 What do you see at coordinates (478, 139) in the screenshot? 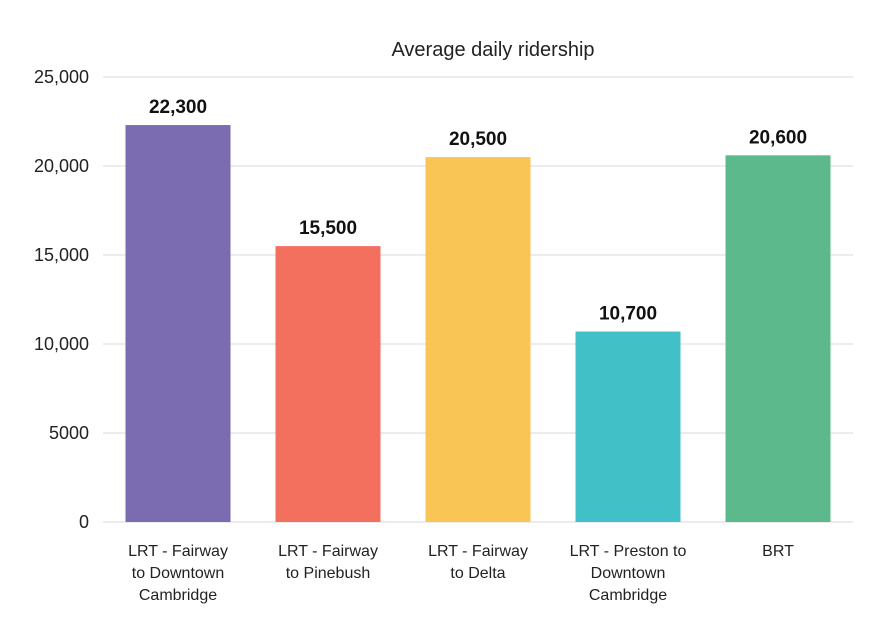
I see `data-label: 20,500` at bounding box center [478, 139].